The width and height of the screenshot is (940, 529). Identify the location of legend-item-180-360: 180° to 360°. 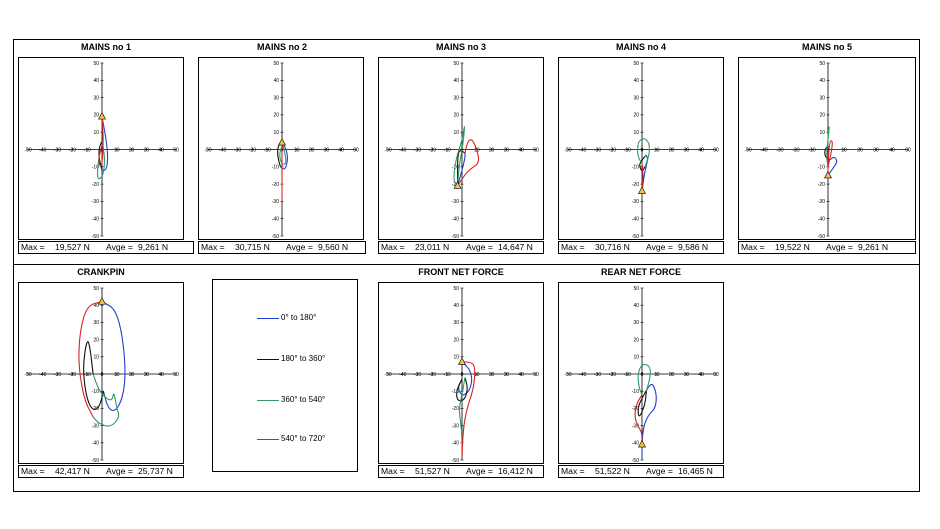
(307, 360).